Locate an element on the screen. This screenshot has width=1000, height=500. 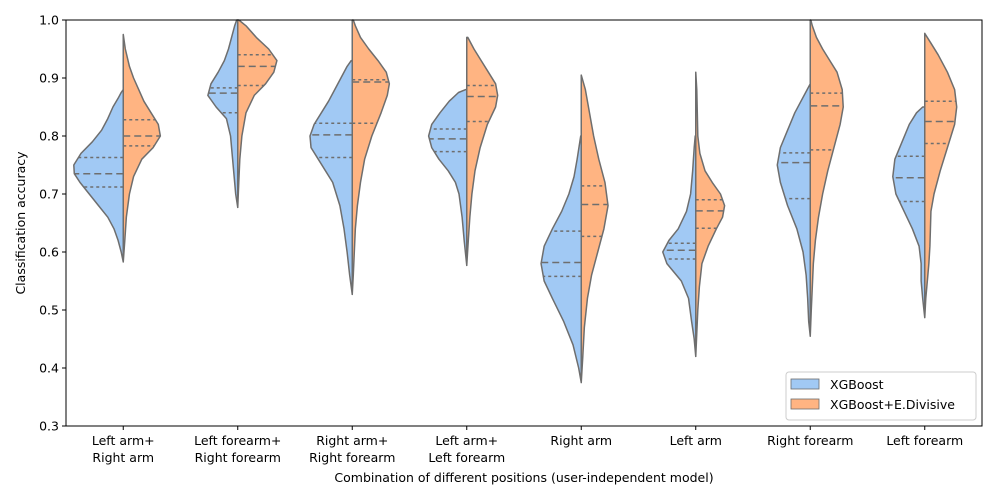
y-tick-label: 0.5 is located at coordinates (49, 310).